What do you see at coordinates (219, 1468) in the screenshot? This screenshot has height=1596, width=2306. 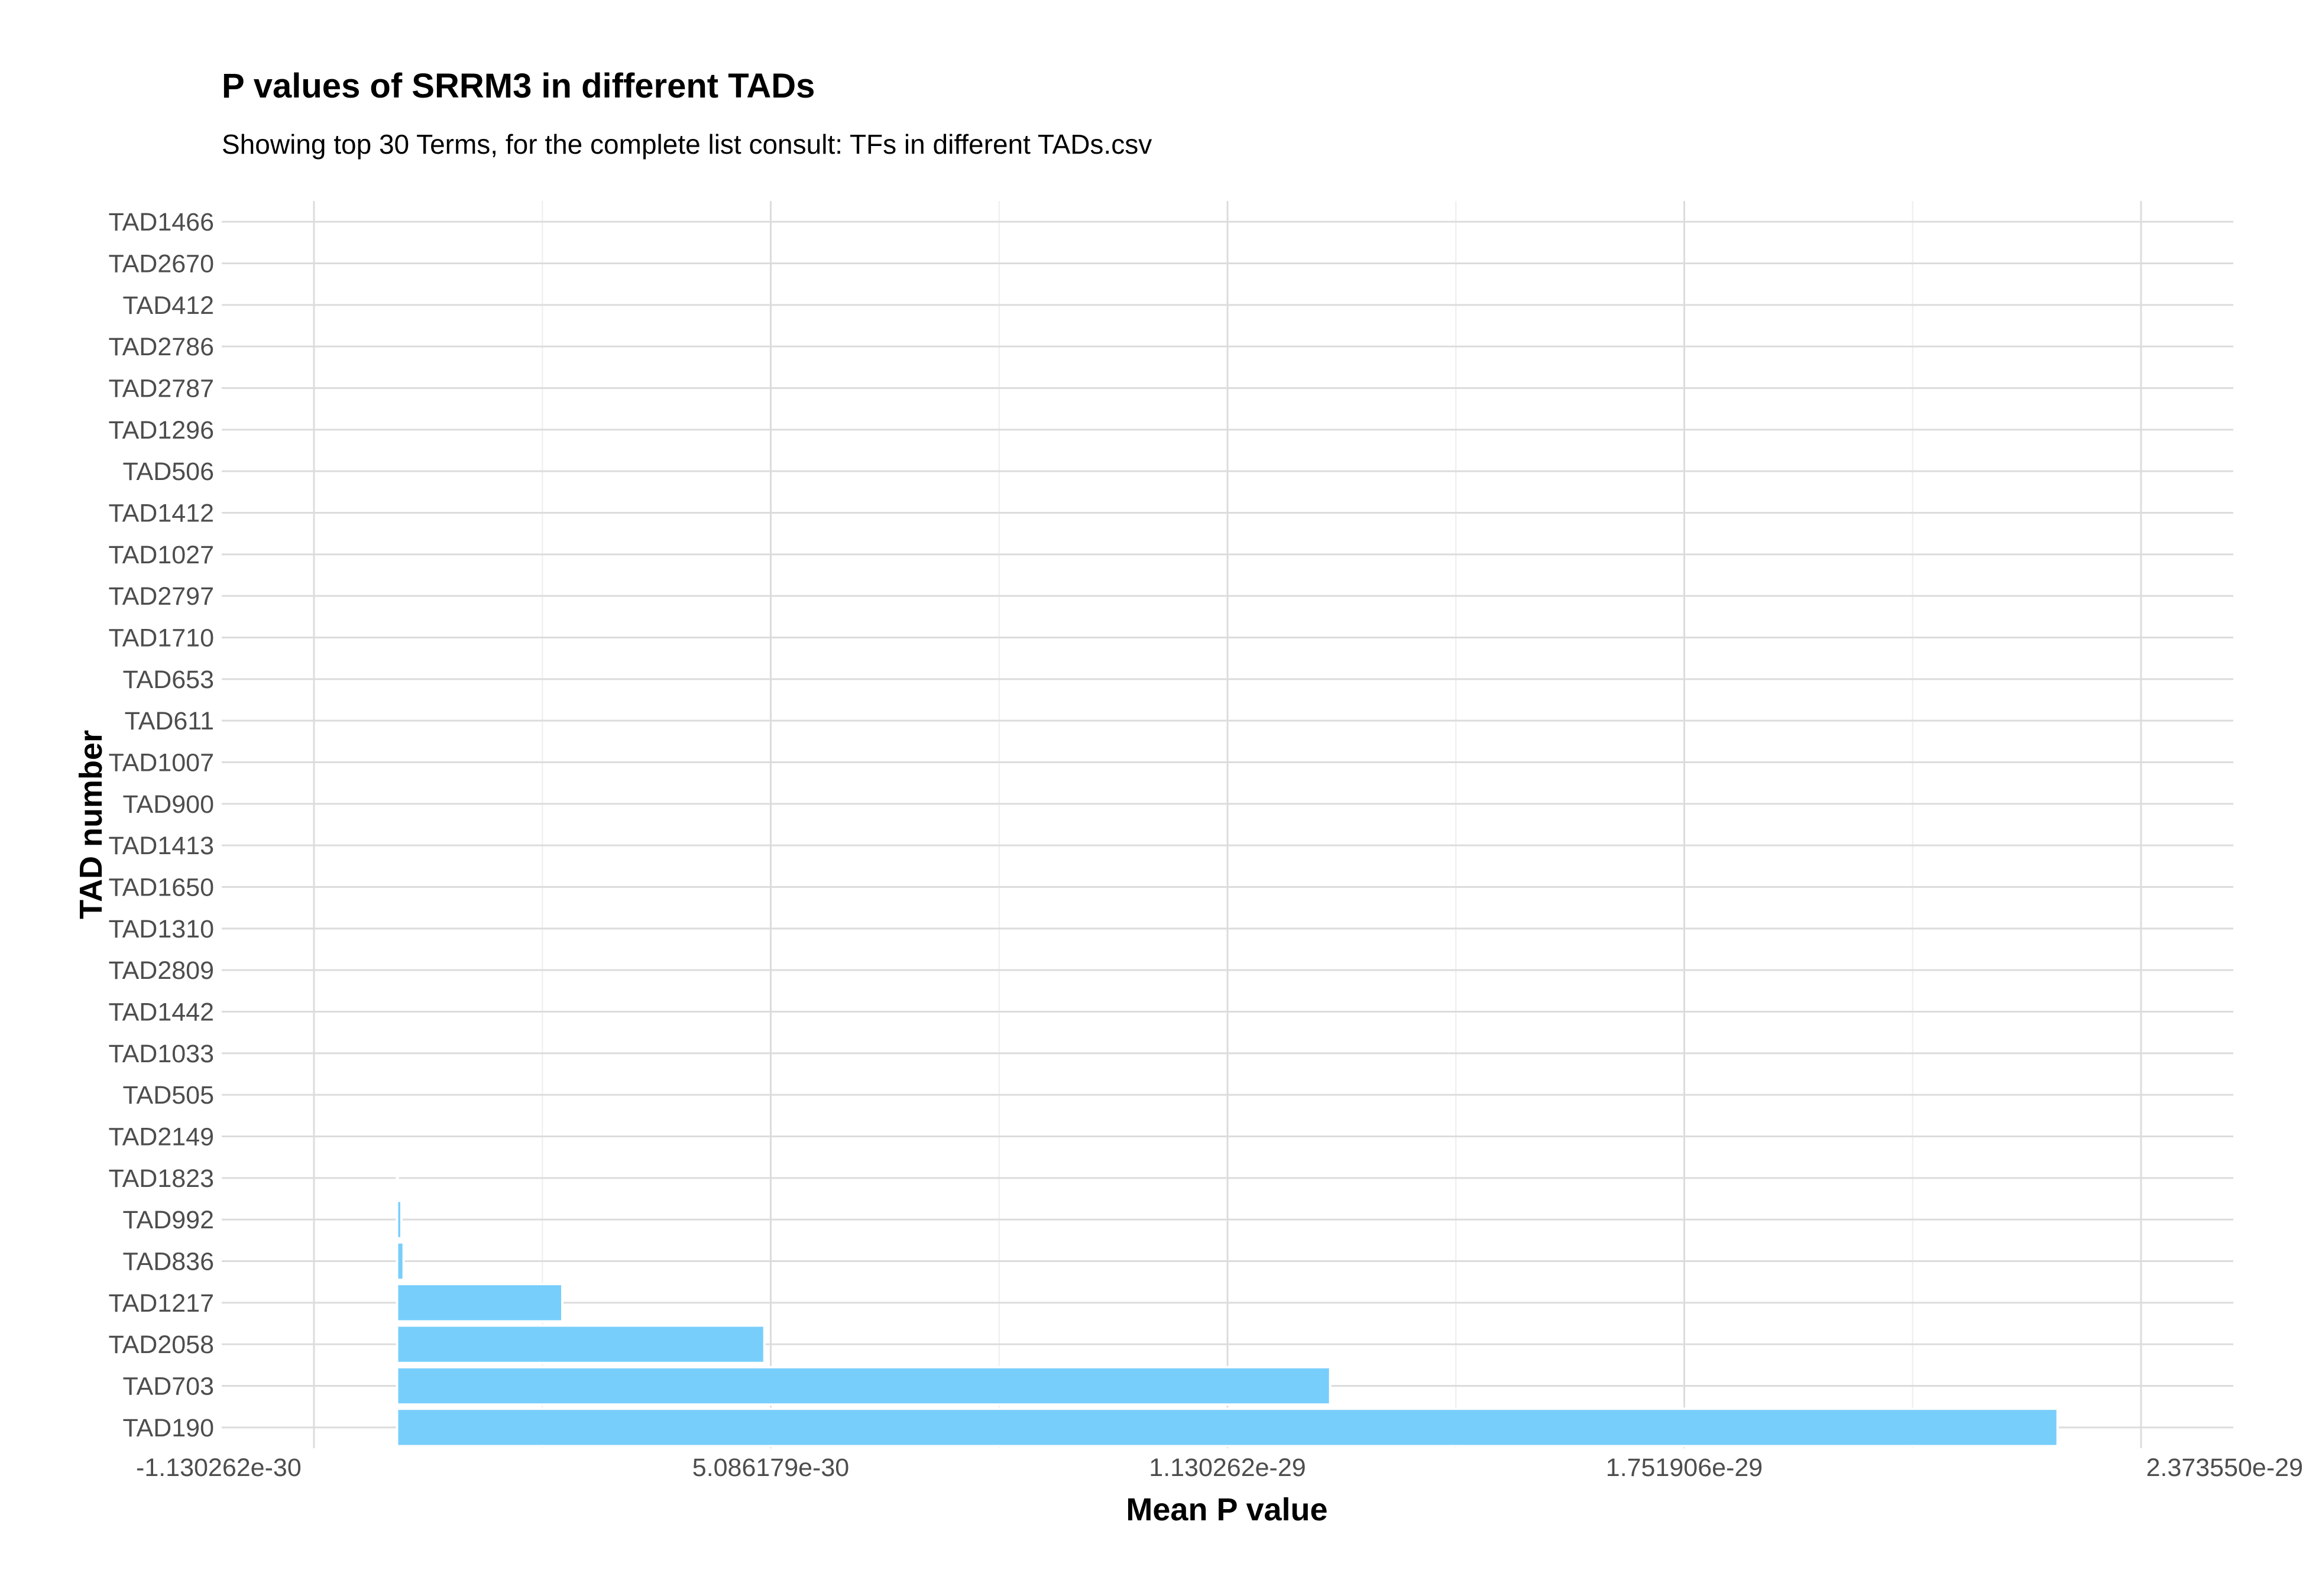 I see `x-tick-label: -1.130262e-30` at bounding box center [219, 1468].